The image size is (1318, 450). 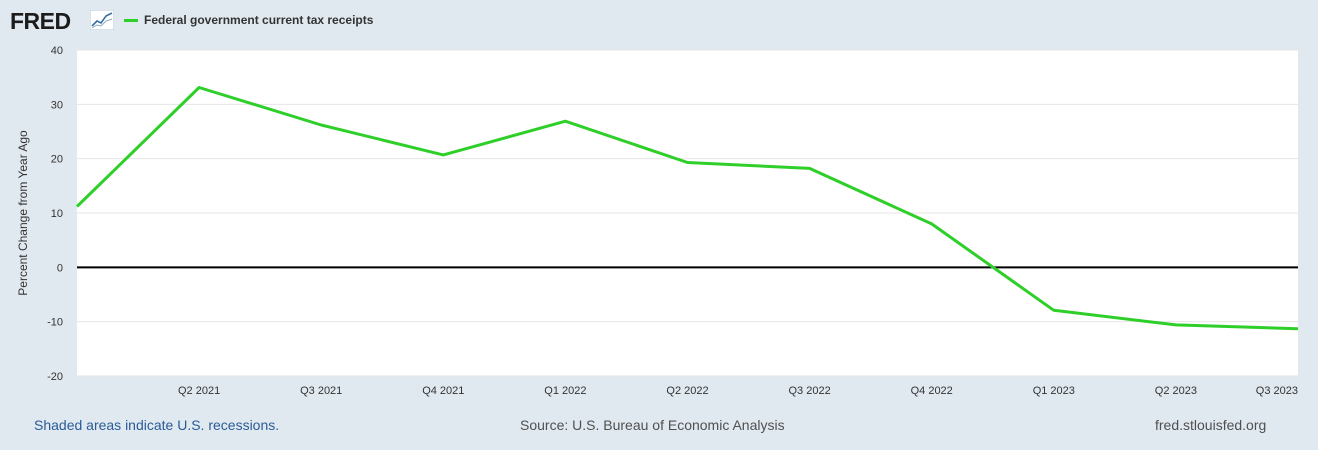 I want to click on x-tick-label: Q1 2023, so click(x=1054, y=391).